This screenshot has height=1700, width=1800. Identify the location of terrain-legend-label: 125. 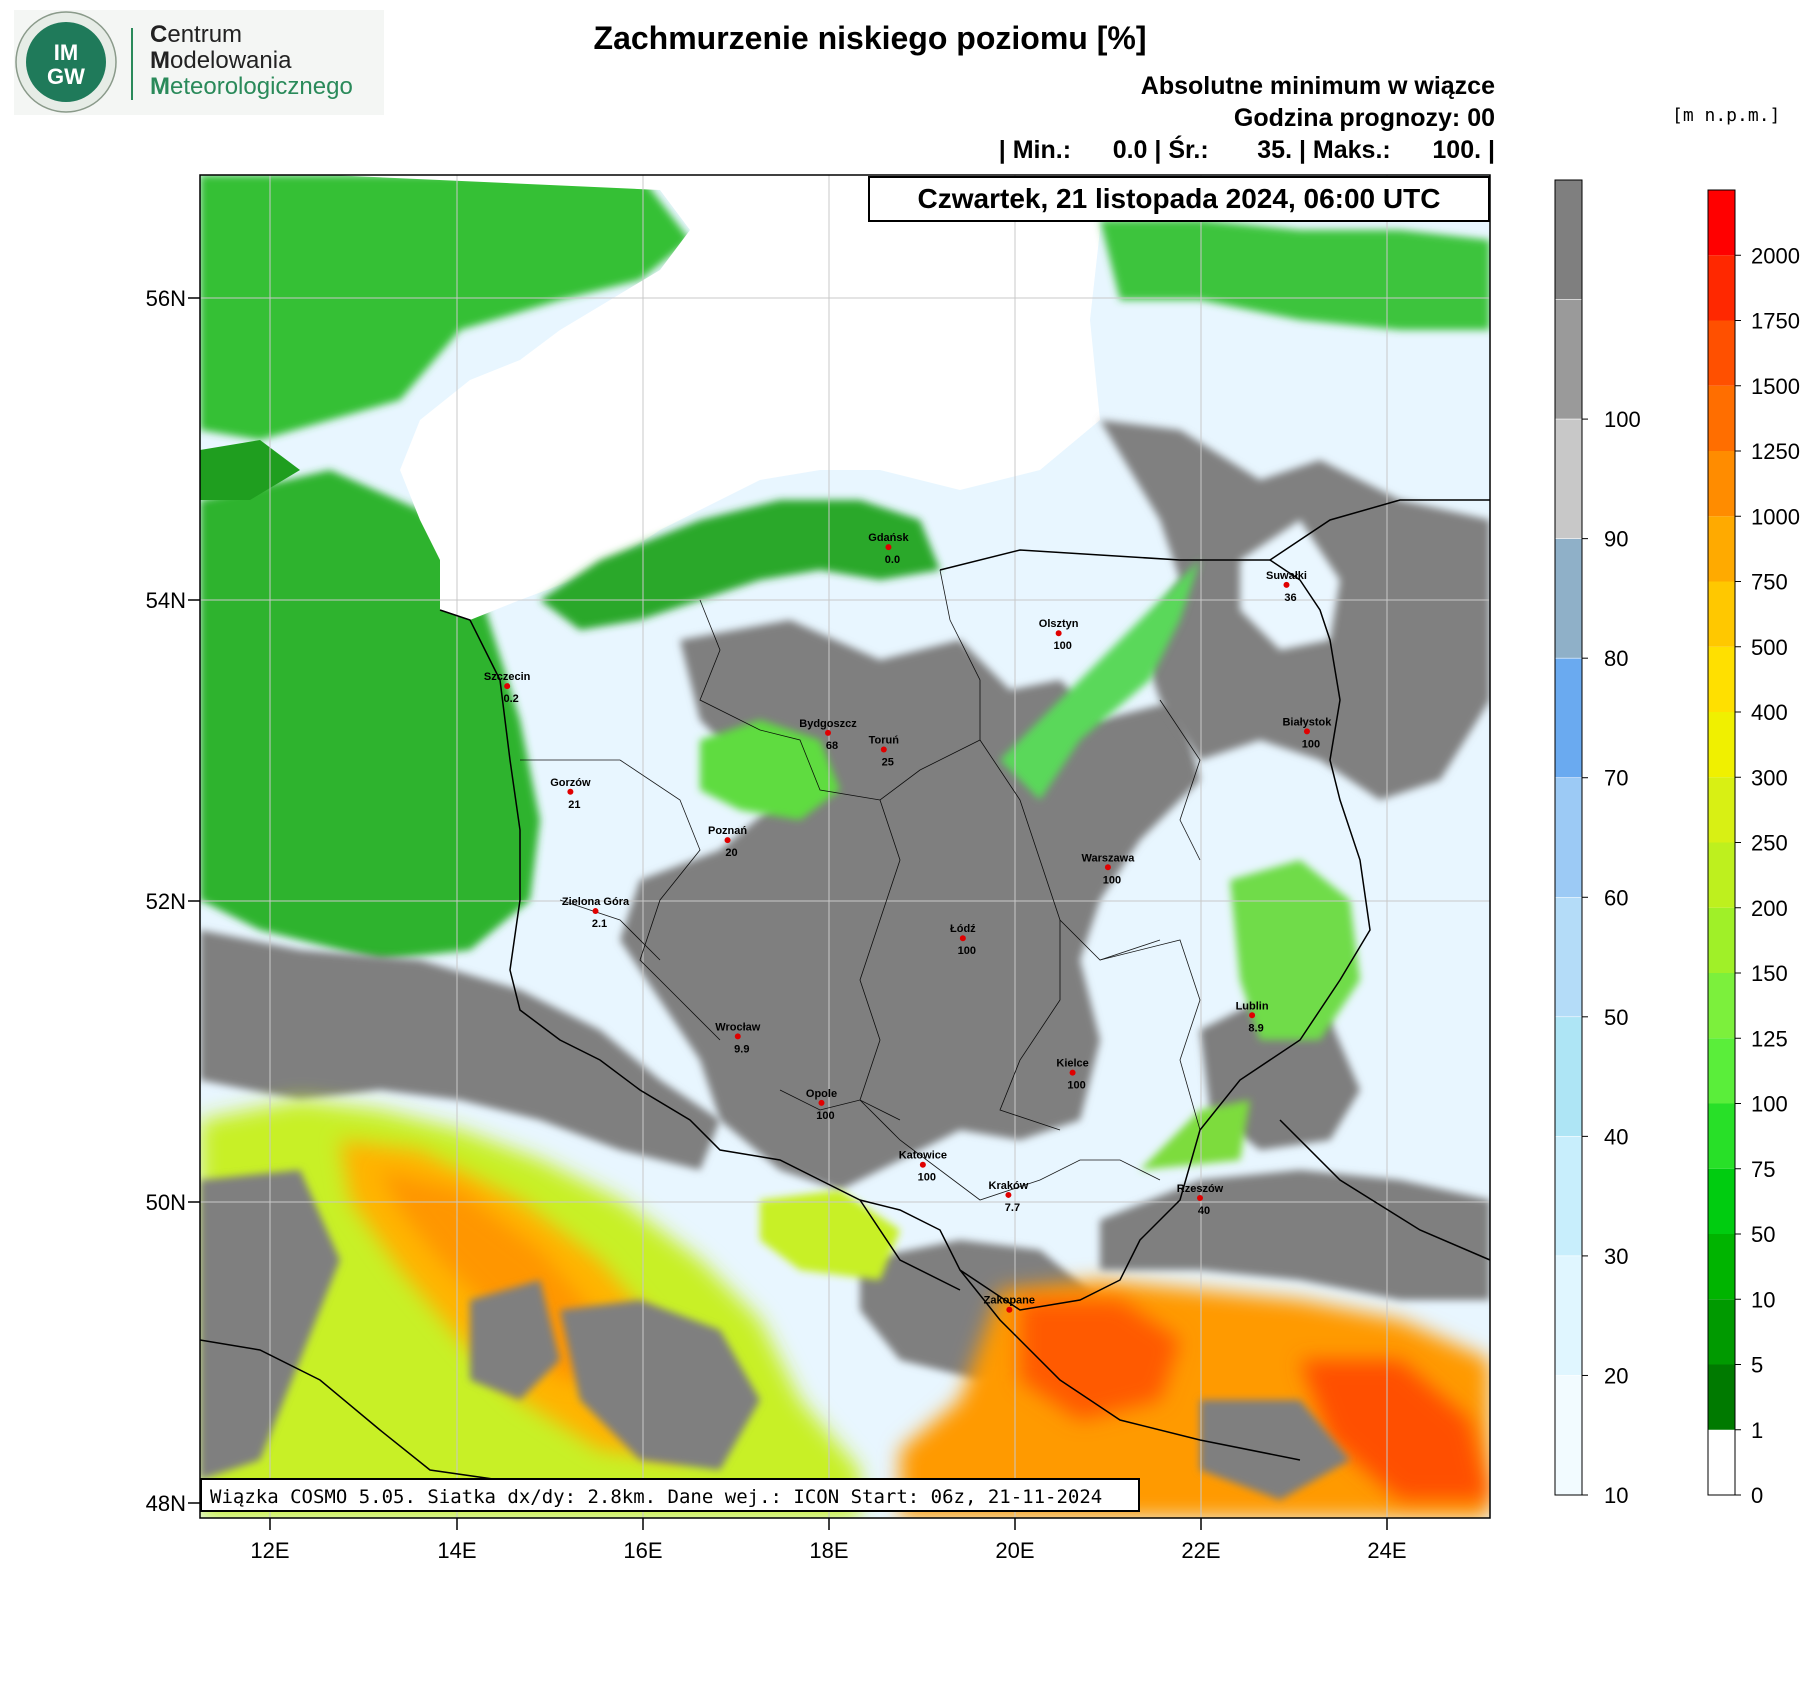
(1769, 1038).